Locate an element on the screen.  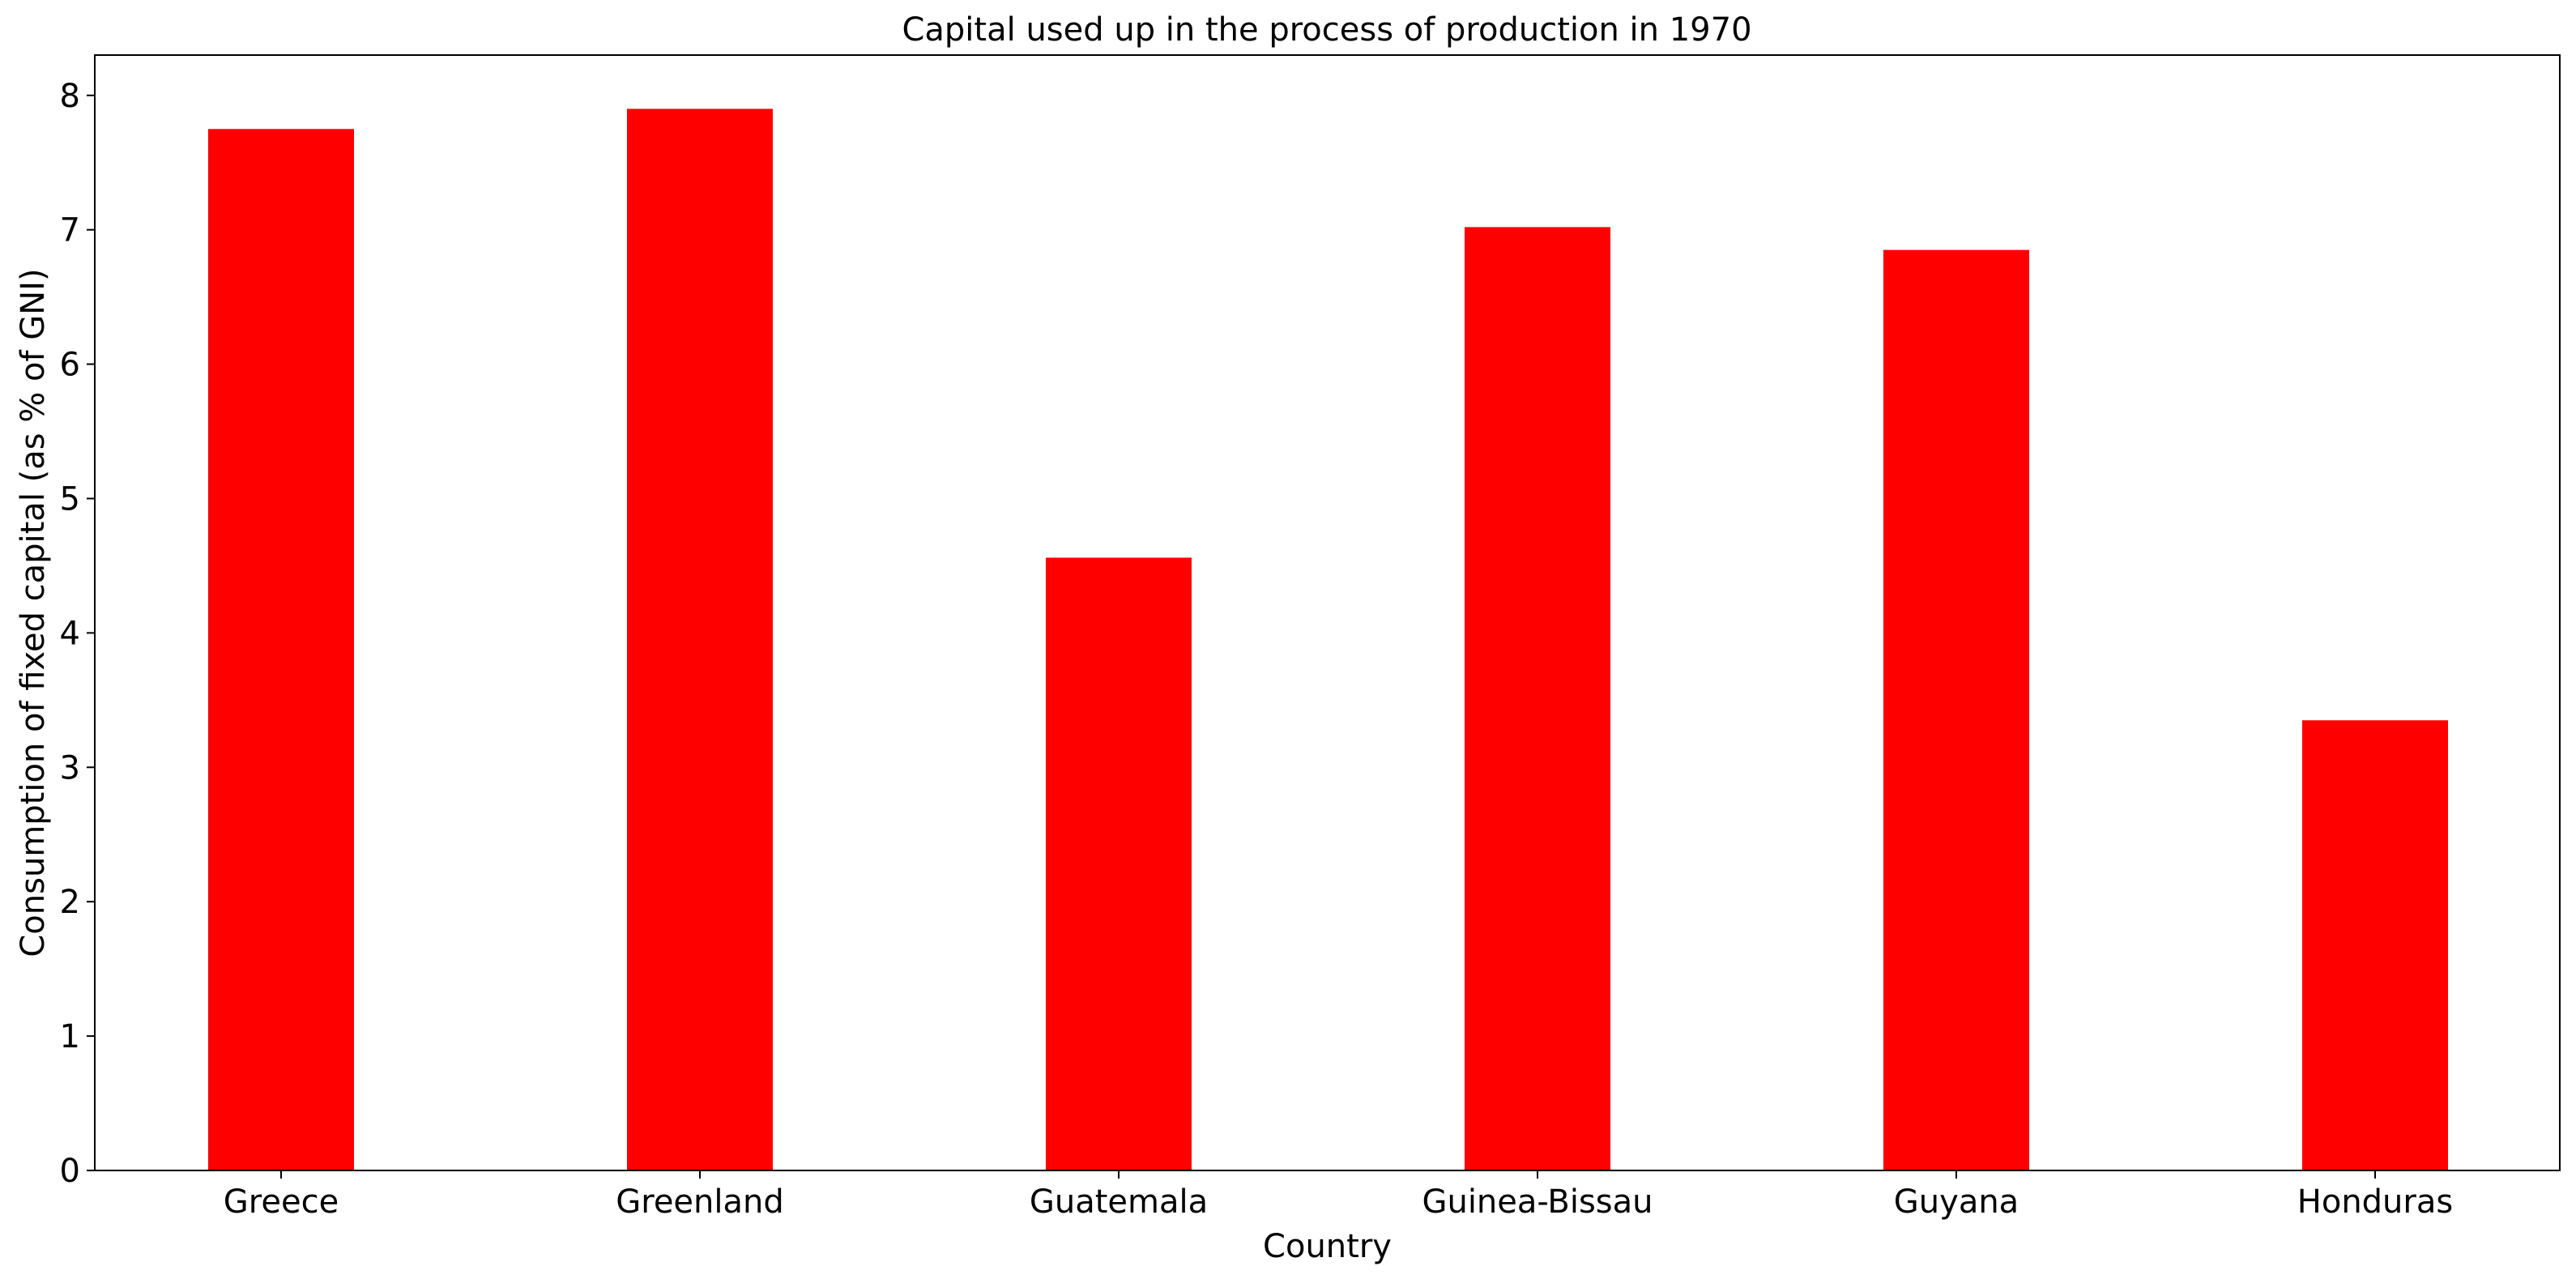
y-tick-label: 1 is located at coordinates (70, 1036).